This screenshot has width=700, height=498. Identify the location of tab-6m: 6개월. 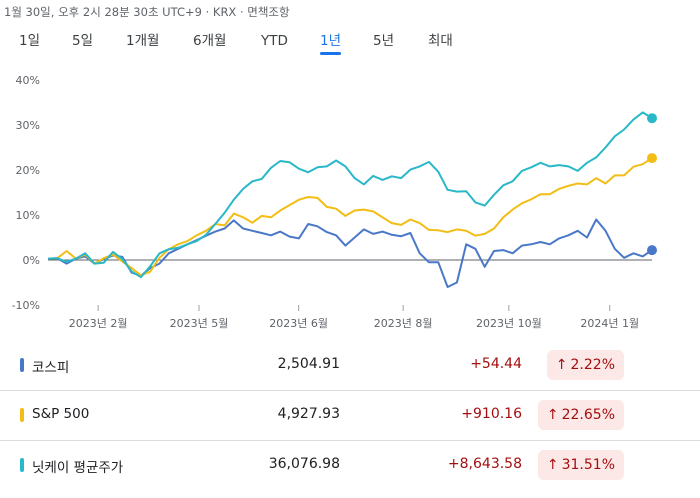
(210, 41).